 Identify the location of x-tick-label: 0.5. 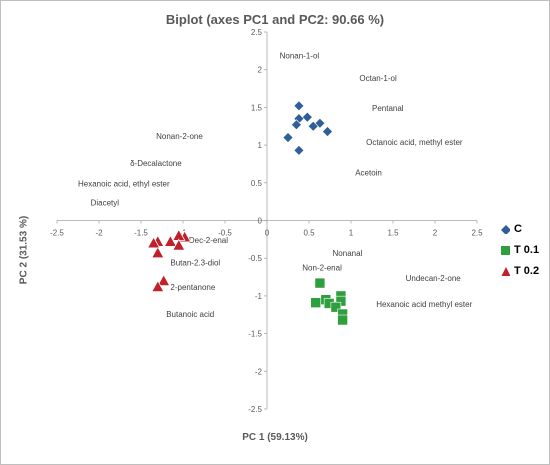
(309, 233).